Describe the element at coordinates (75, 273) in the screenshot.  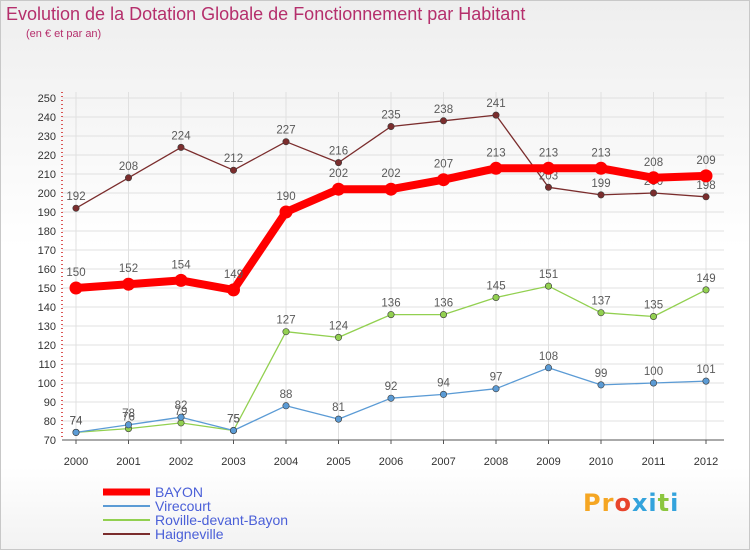
I see `data-label: 150` at that location.